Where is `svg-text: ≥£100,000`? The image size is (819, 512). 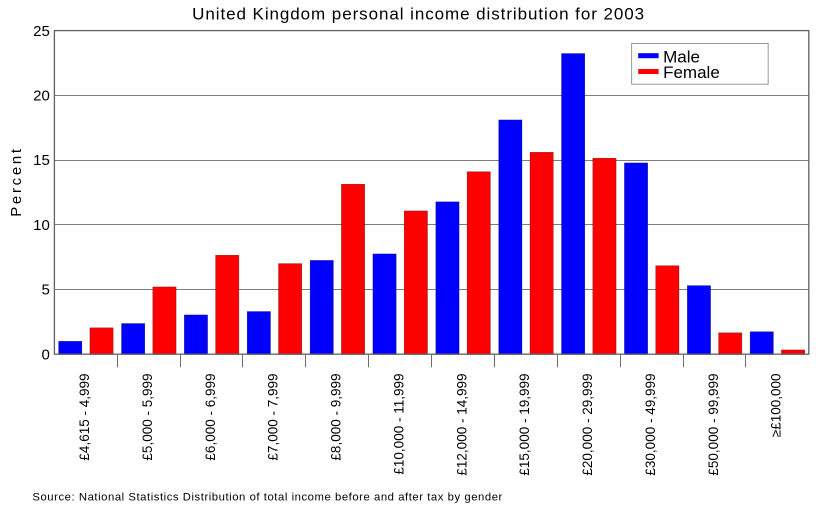 svg-text: ≥£100,000 is located at coordinates (776, 406).